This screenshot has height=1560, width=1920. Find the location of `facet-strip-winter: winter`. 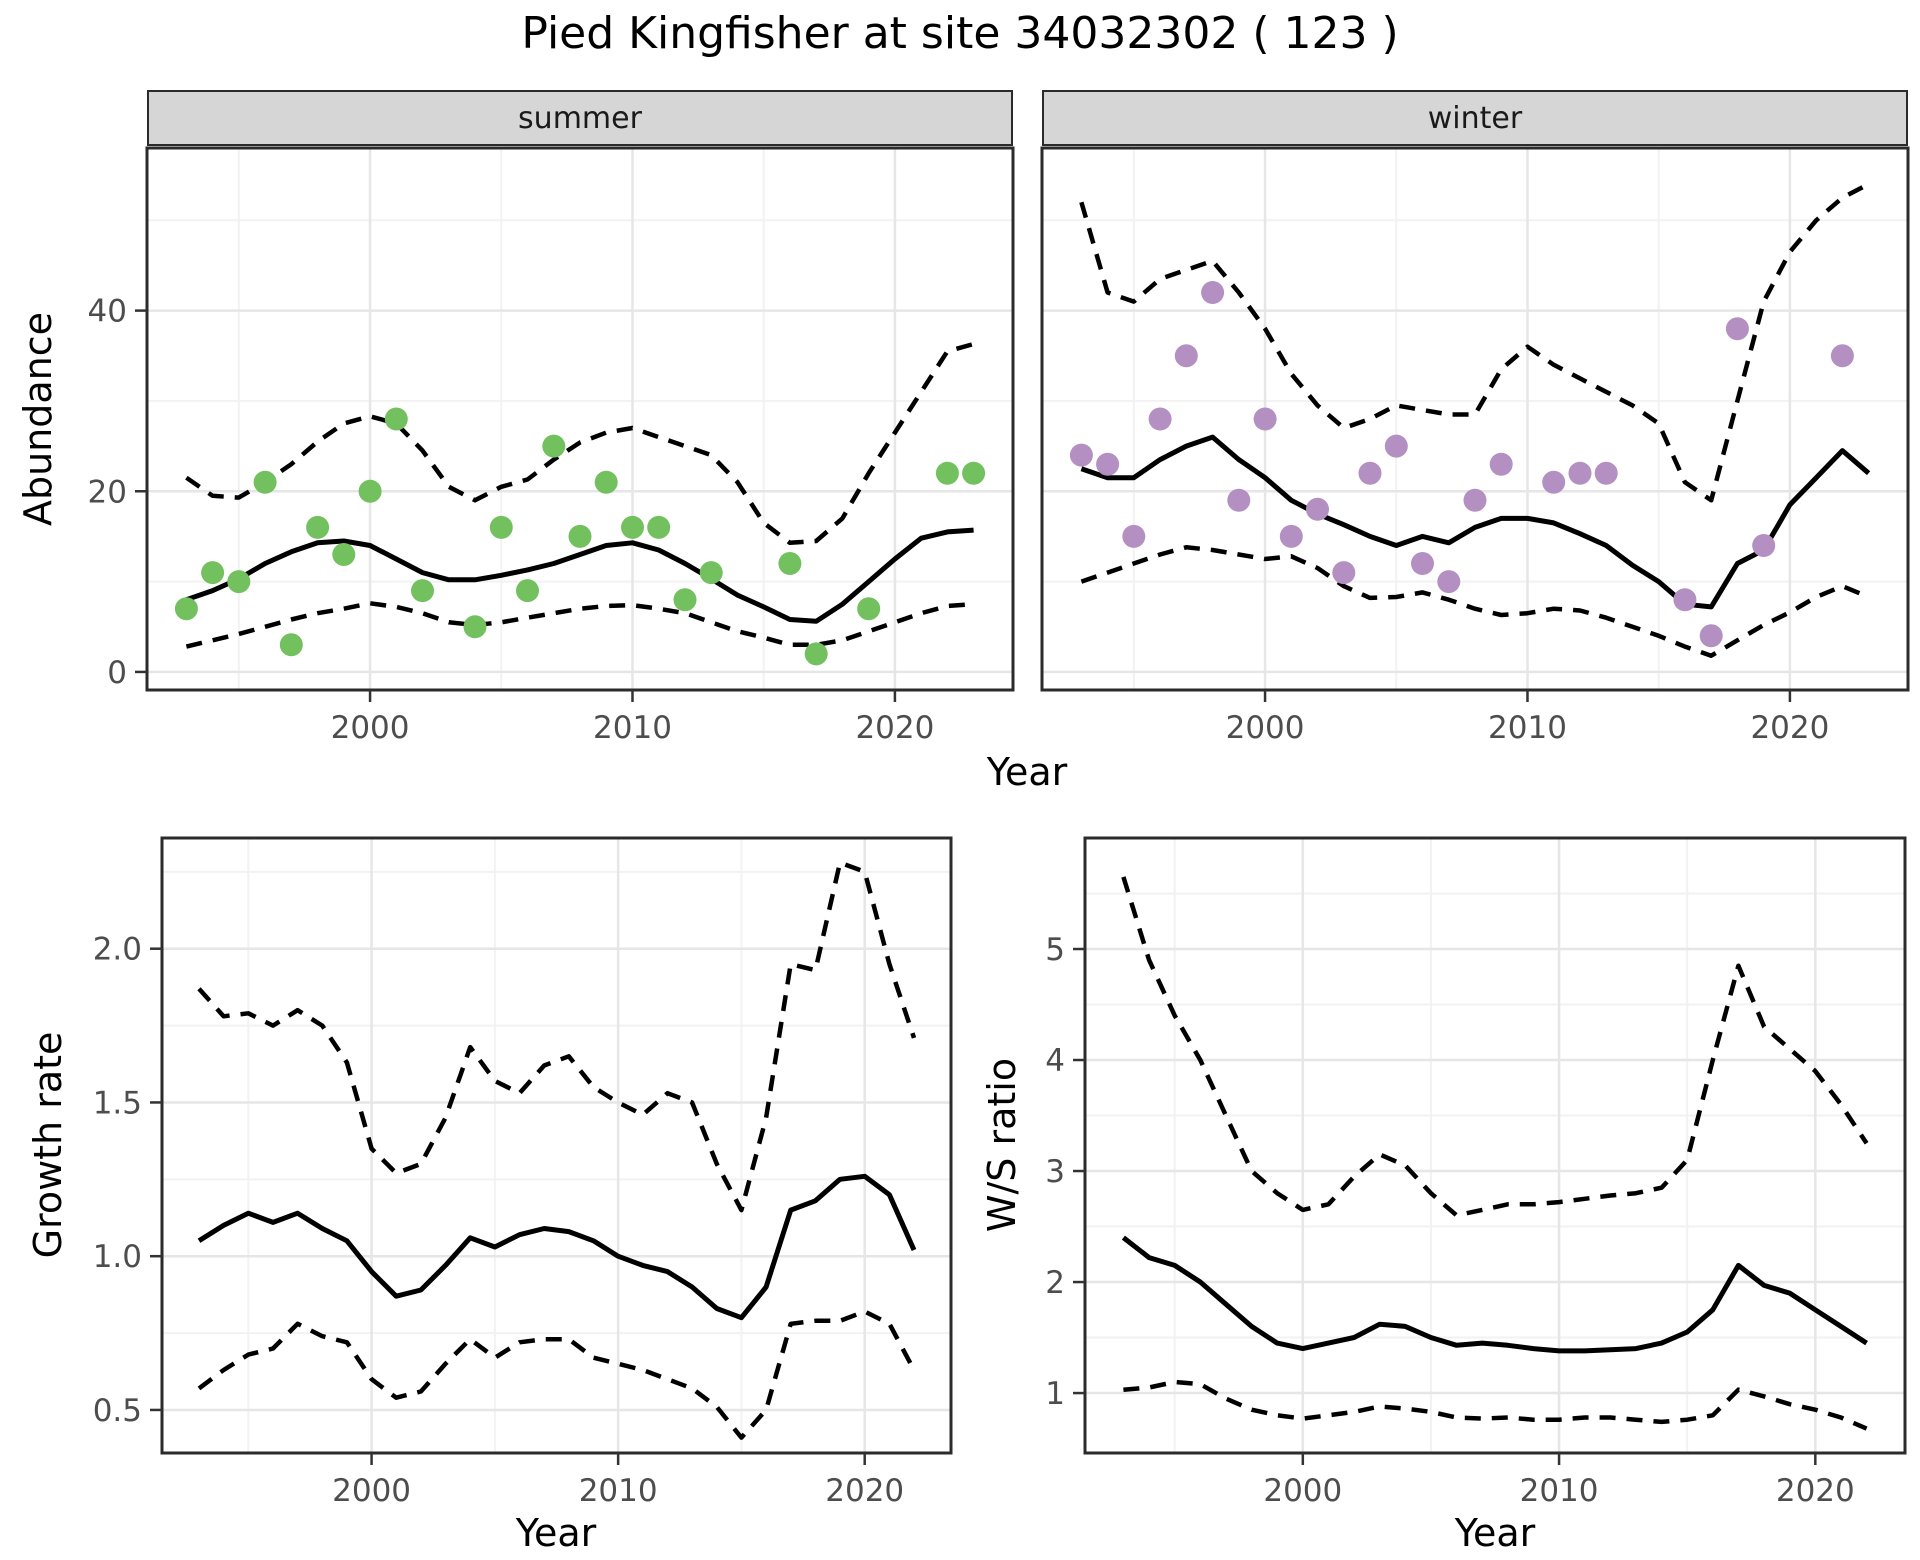

facet-strip-winter: winter is located at coordinates (1475, 118).